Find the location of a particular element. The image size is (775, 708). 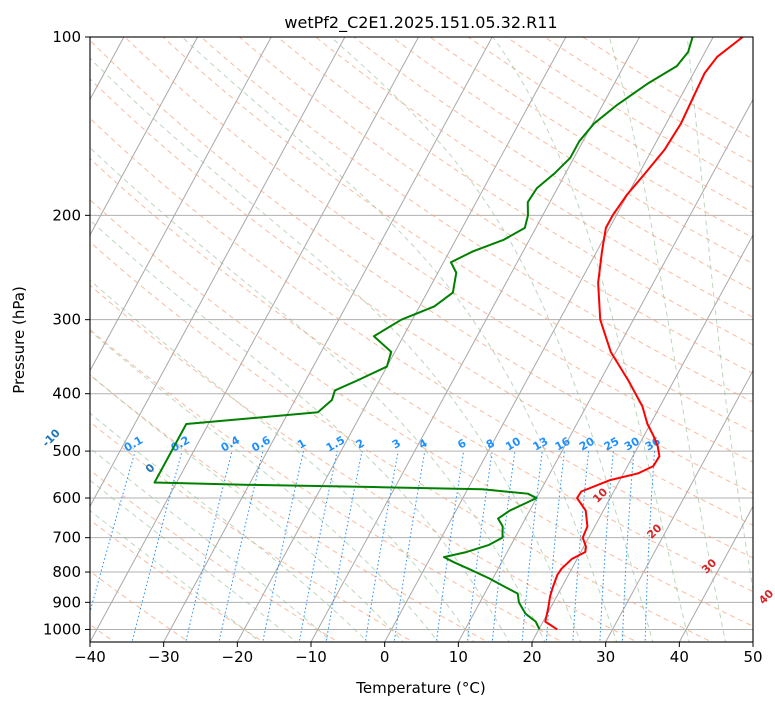

y-tick-label: 500 is located at coordinates (66, 451).